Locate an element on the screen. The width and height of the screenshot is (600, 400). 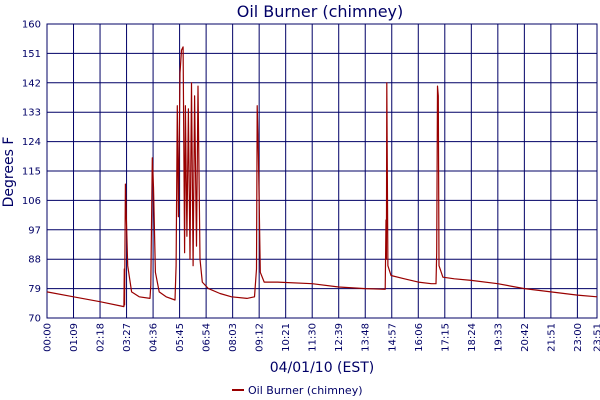
x-tick-label: 19:33 is located at coordinates (498, 337).